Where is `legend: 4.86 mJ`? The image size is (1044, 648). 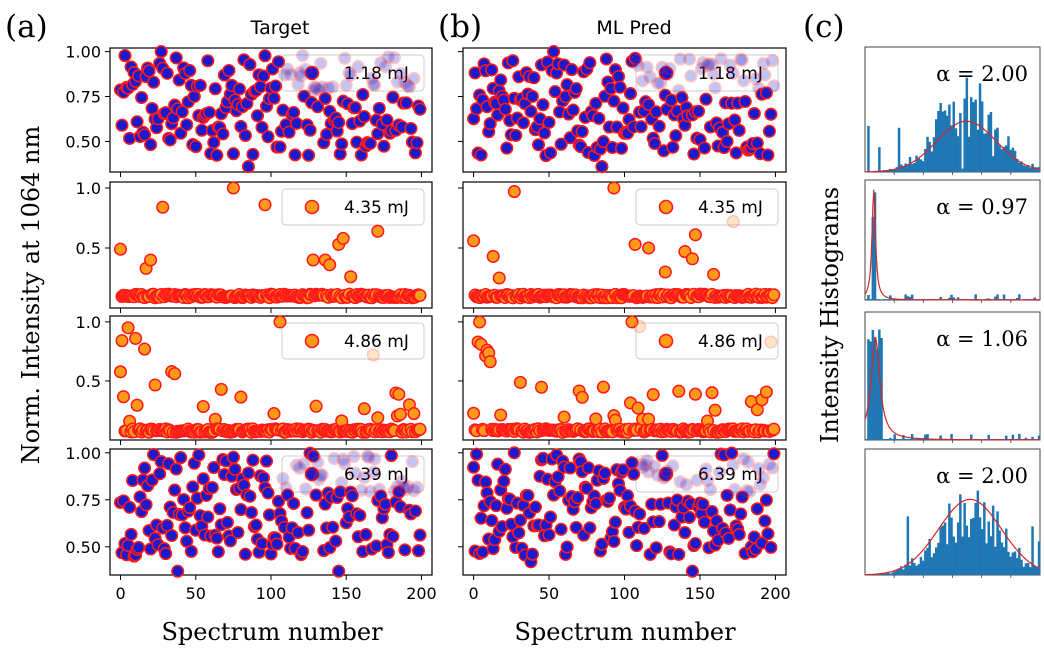
legend: 4.86 mJ is located at coordinates (707, 341).